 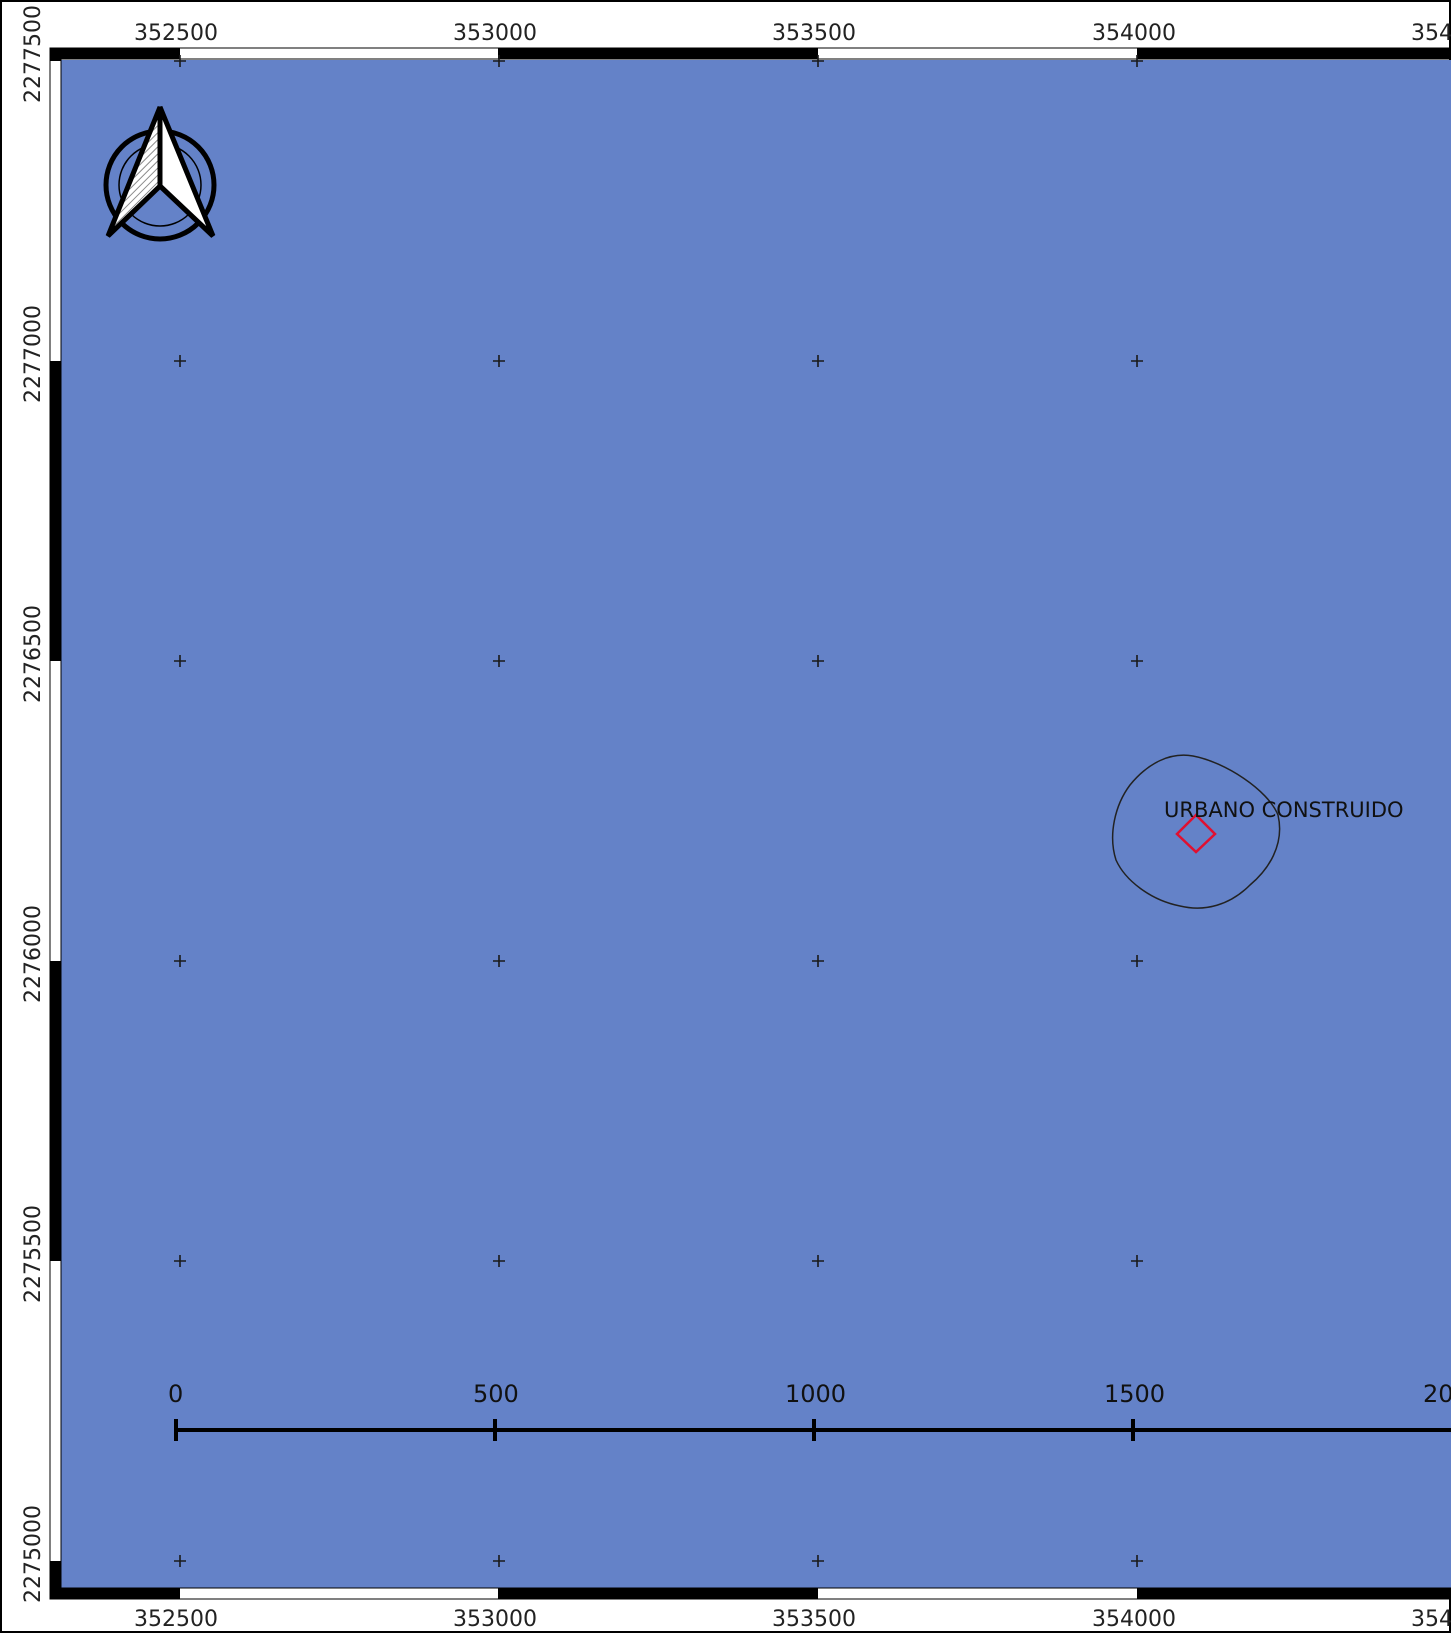 What do you see at coordinates (33, 54) in the screenshot?
I see `left-tick-label: 2277500` at bounding box center [33, 54].